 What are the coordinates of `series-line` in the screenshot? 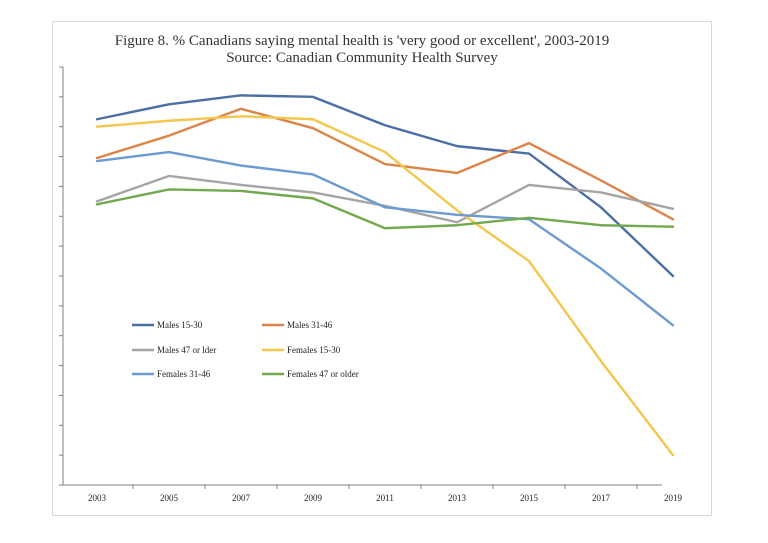 It's located at (385, 199).